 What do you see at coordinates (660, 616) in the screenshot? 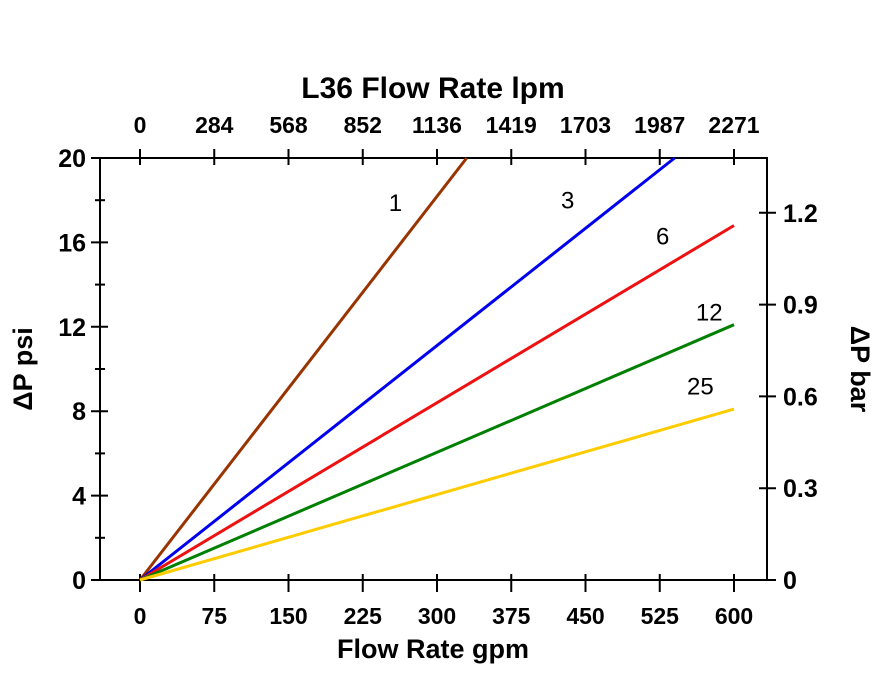
I see `x-tick-label-bottom: 525` at bounding box center [660, 616].